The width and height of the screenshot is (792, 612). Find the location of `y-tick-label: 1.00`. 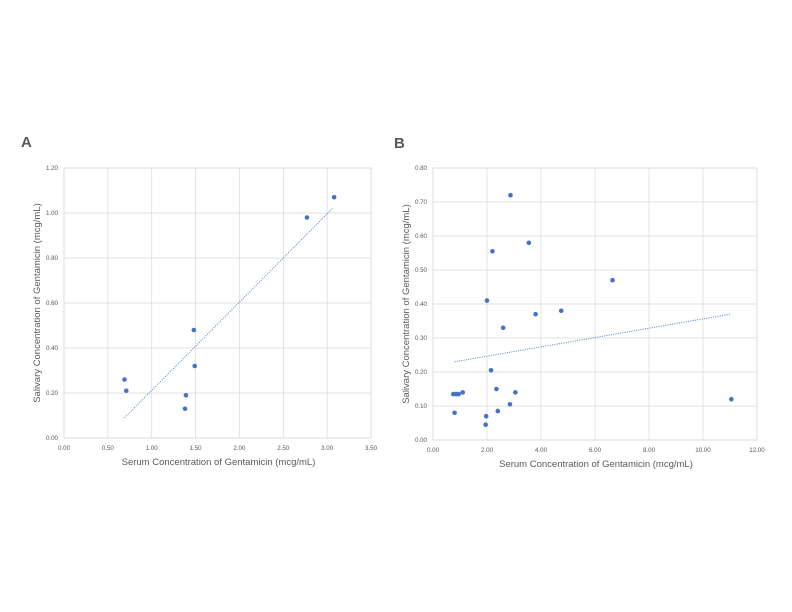

y-tick-label: 1.00 is located at coordinates (52, 213).